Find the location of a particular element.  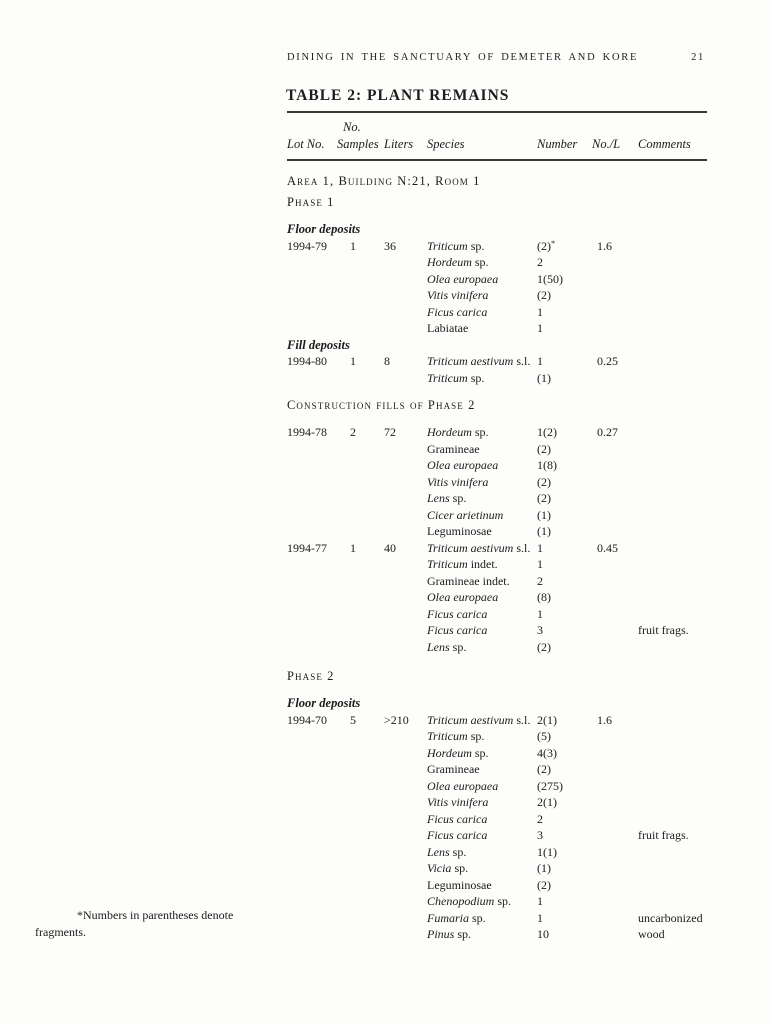

col-header-species: Species is located at coordinates (446, 143).